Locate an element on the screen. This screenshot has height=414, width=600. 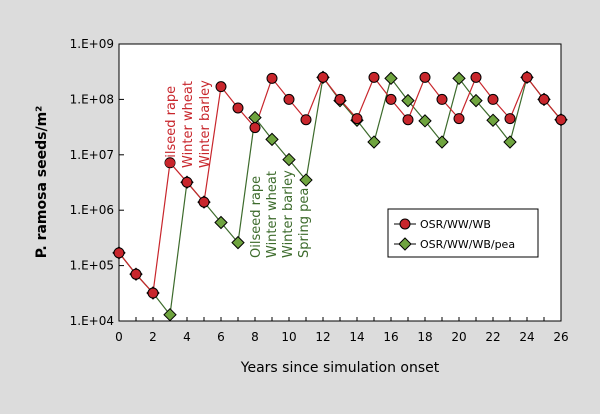
y-axis: 1.E+04 1.E+05 1.E+06 1.E+07 1.E+08 1.E+09 is located at coordinates (97, 182).